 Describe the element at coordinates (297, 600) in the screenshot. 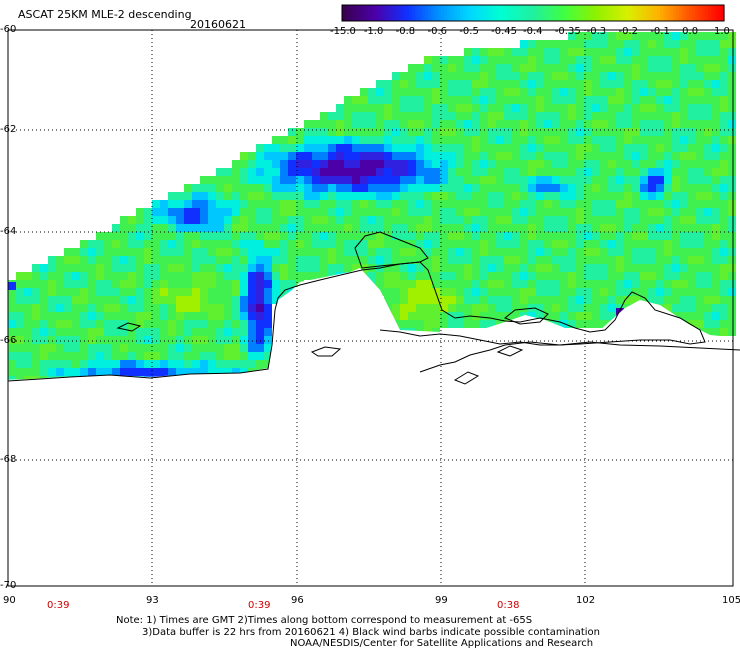

I see `lon-label-96: 96` at that location.